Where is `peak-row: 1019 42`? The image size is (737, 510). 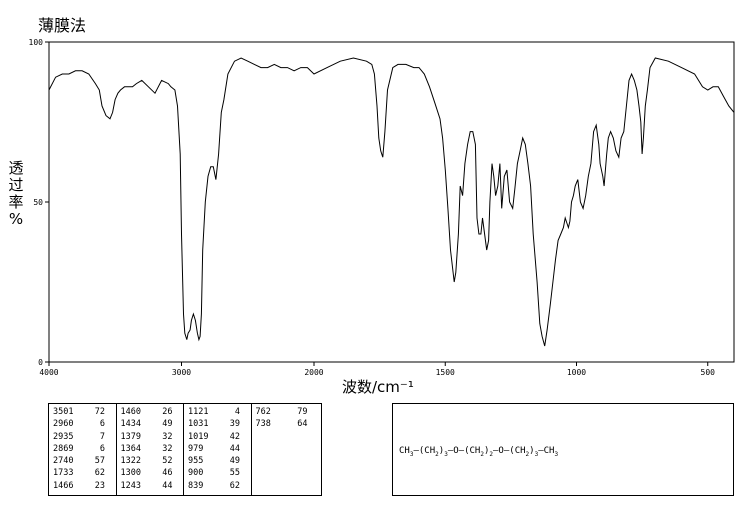 peak-row: 1019 42 is located at coordinates (219, 437).